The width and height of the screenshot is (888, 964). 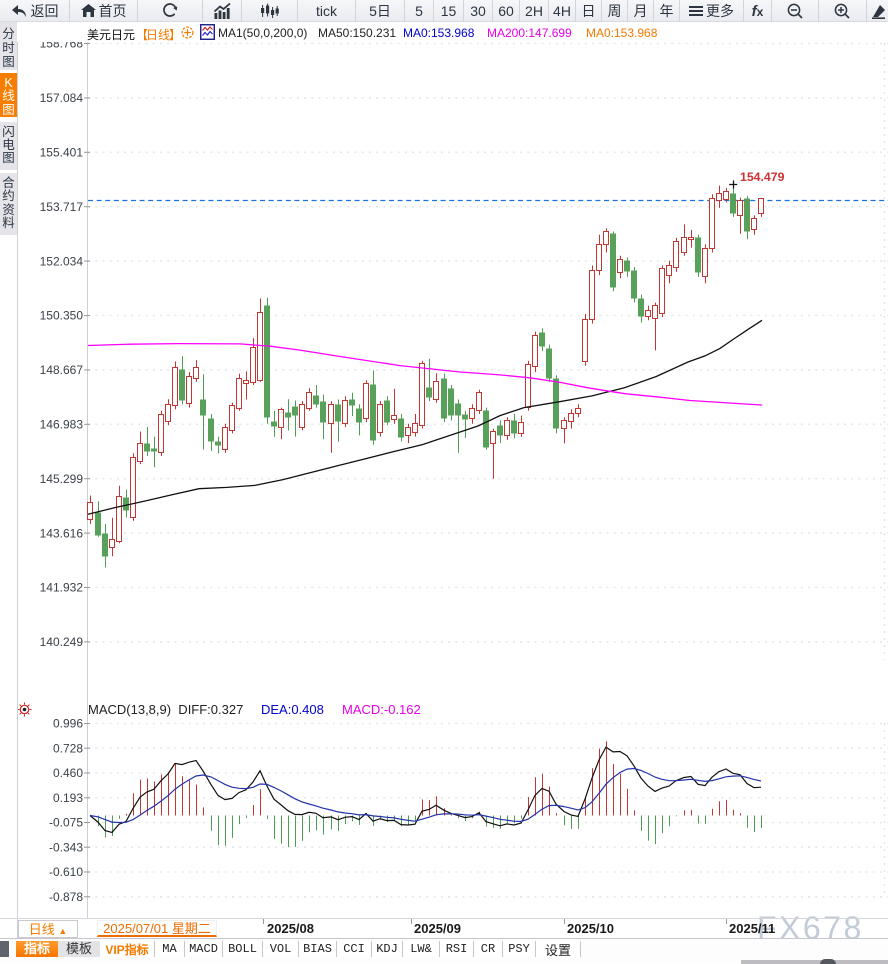 I want to click on svg-text: -0.610, so click(x=66, y=872).